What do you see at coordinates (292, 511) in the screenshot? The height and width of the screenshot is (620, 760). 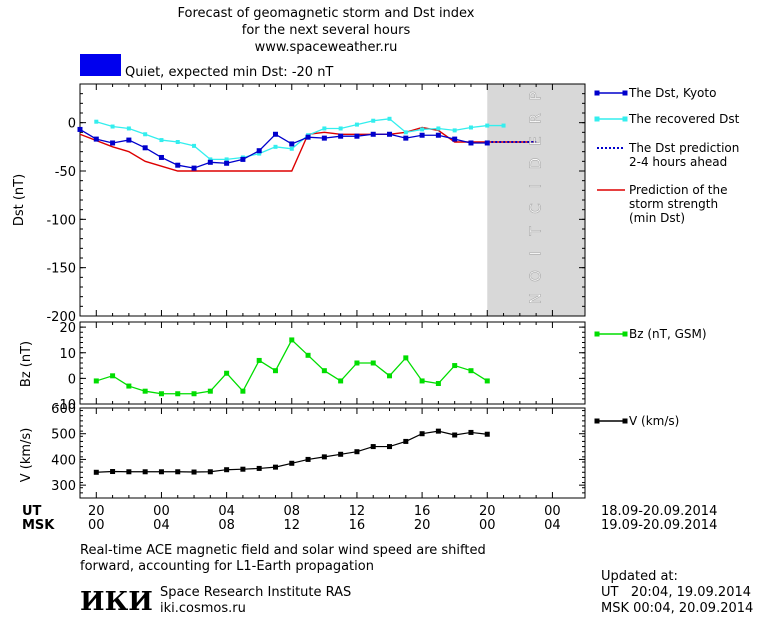 I see `ut-tick-label: 08` at bounding box center [292, 511].